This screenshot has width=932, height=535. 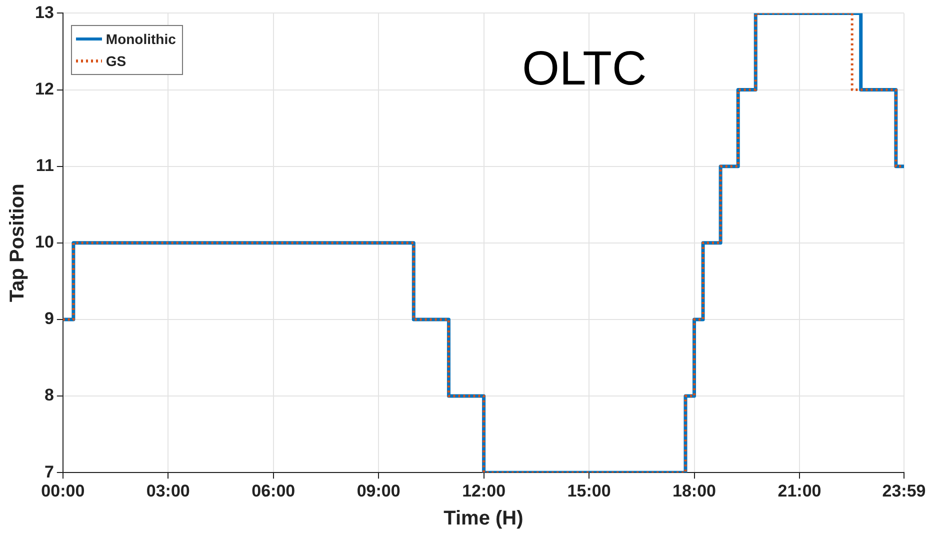 What do you see at coordinates (584, 69) in the screenshot?
I see `text: OLTC` at bounding box center [584, 69].